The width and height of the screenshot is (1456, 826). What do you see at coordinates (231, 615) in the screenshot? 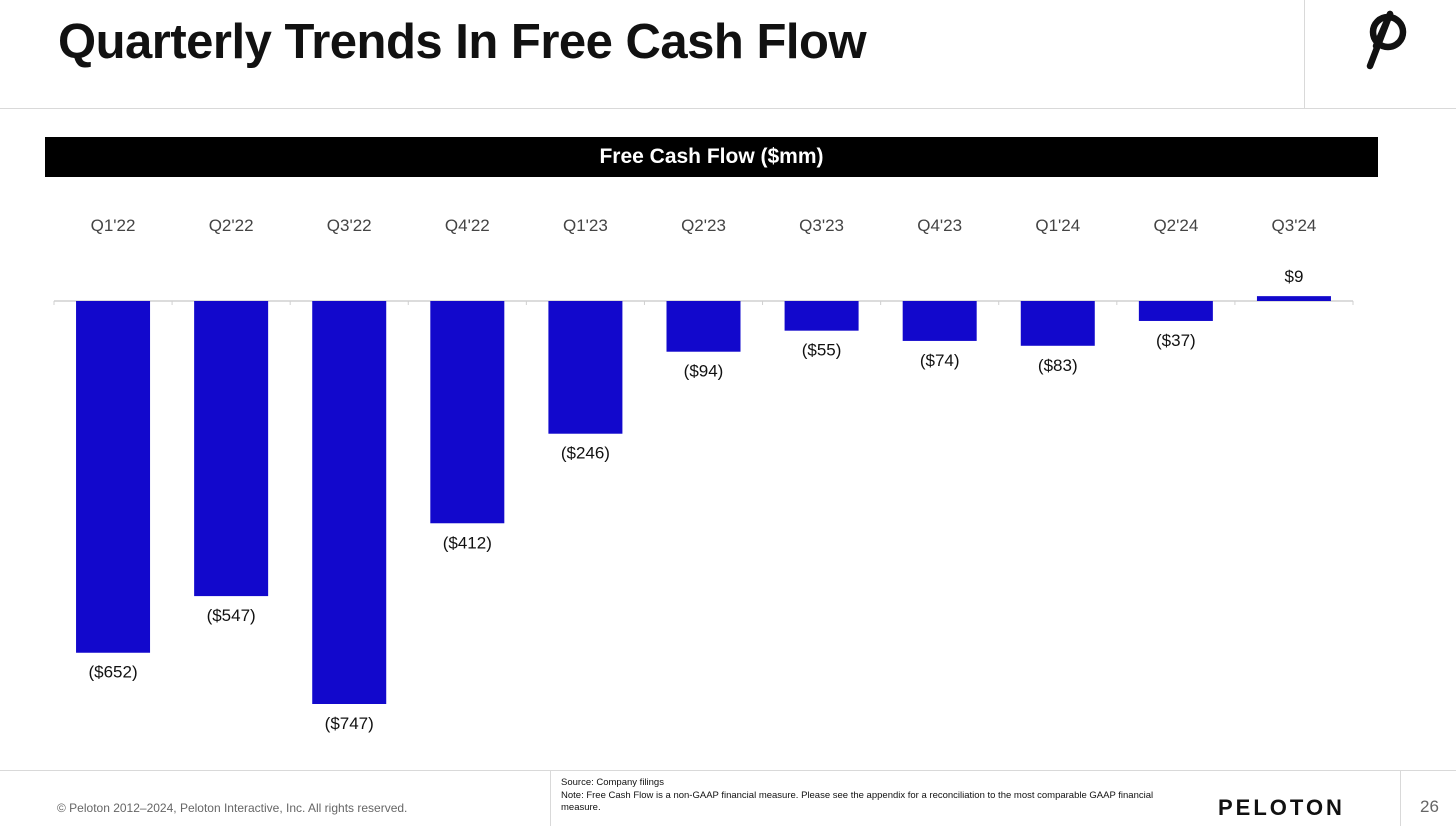
I see `data-label: ($547)` at bounding box center [231, 615].